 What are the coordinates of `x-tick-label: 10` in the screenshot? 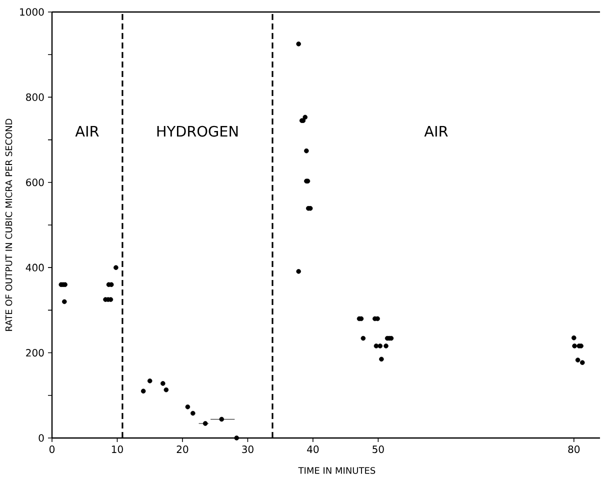 It's located at (117, 450).